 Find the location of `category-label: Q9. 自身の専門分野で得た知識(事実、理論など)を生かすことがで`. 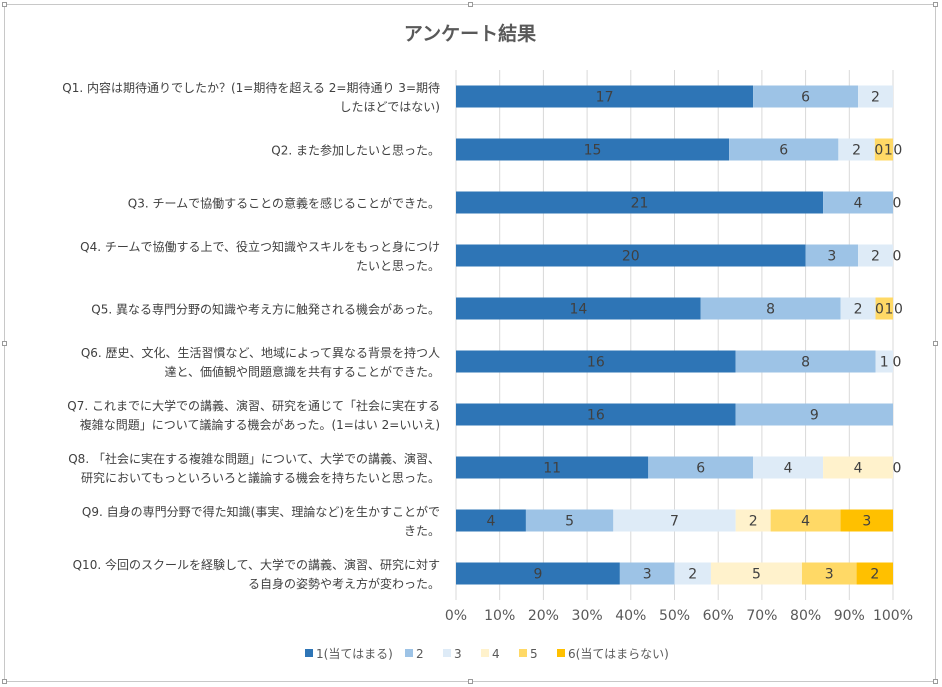

category-label: Q9. 自身の専門分野で得た知識(事実、理論など)を生かすことがで is located at coordinates (261, 511).